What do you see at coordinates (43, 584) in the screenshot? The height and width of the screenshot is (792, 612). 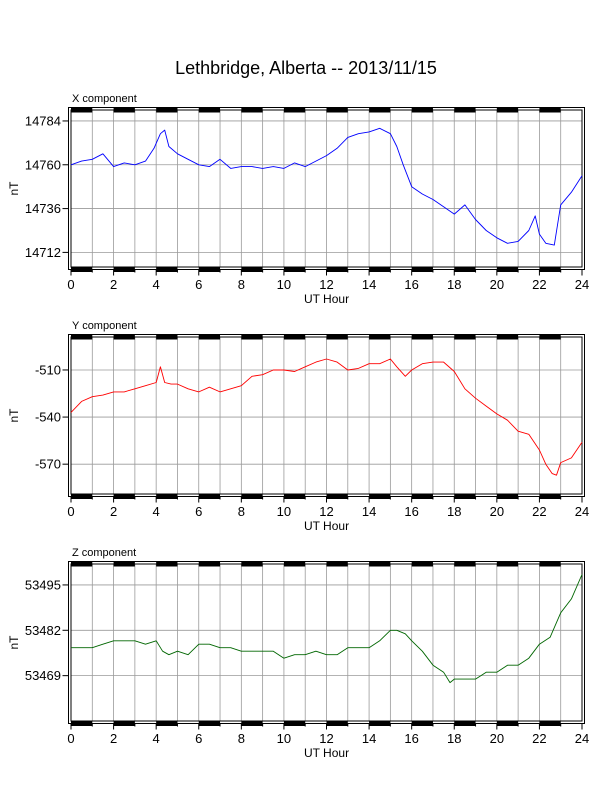 I see `panel-3-y-tick-label: 53495` at bounding box center [43, 584].